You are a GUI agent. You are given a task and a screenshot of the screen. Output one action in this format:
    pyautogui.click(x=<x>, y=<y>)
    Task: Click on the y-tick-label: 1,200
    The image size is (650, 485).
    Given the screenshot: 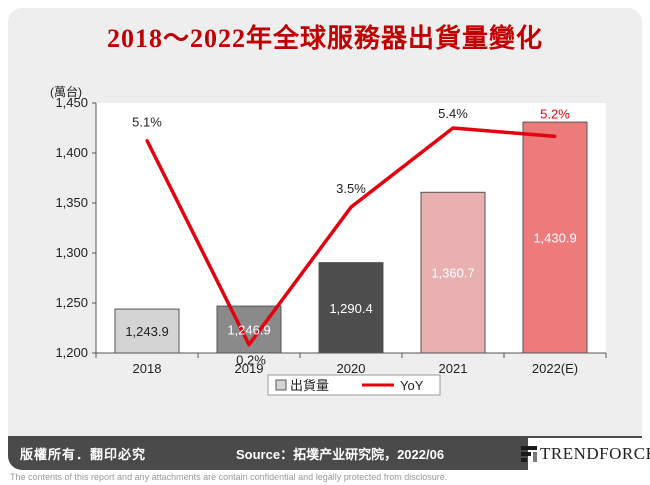 What is the action you would take?
    pyautogui.click(x=71, y=352)
    